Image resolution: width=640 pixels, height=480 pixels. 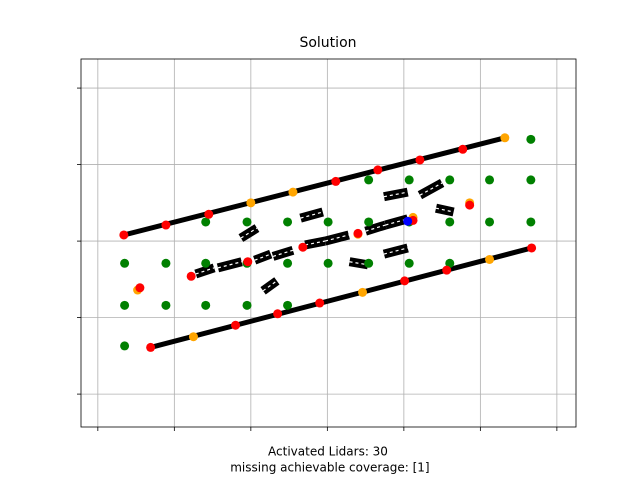 What do you see at coordinates (327, 468) in the screenshot?
I see `x-label: missing achievable coverage: [1]` at bounding box center [327, 468].